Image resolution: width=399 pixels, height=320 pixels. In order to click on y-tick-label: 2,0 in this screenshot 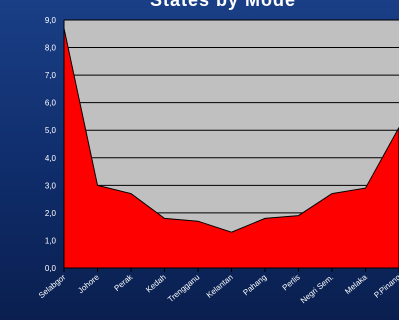, I will do `click(51, 213)`.